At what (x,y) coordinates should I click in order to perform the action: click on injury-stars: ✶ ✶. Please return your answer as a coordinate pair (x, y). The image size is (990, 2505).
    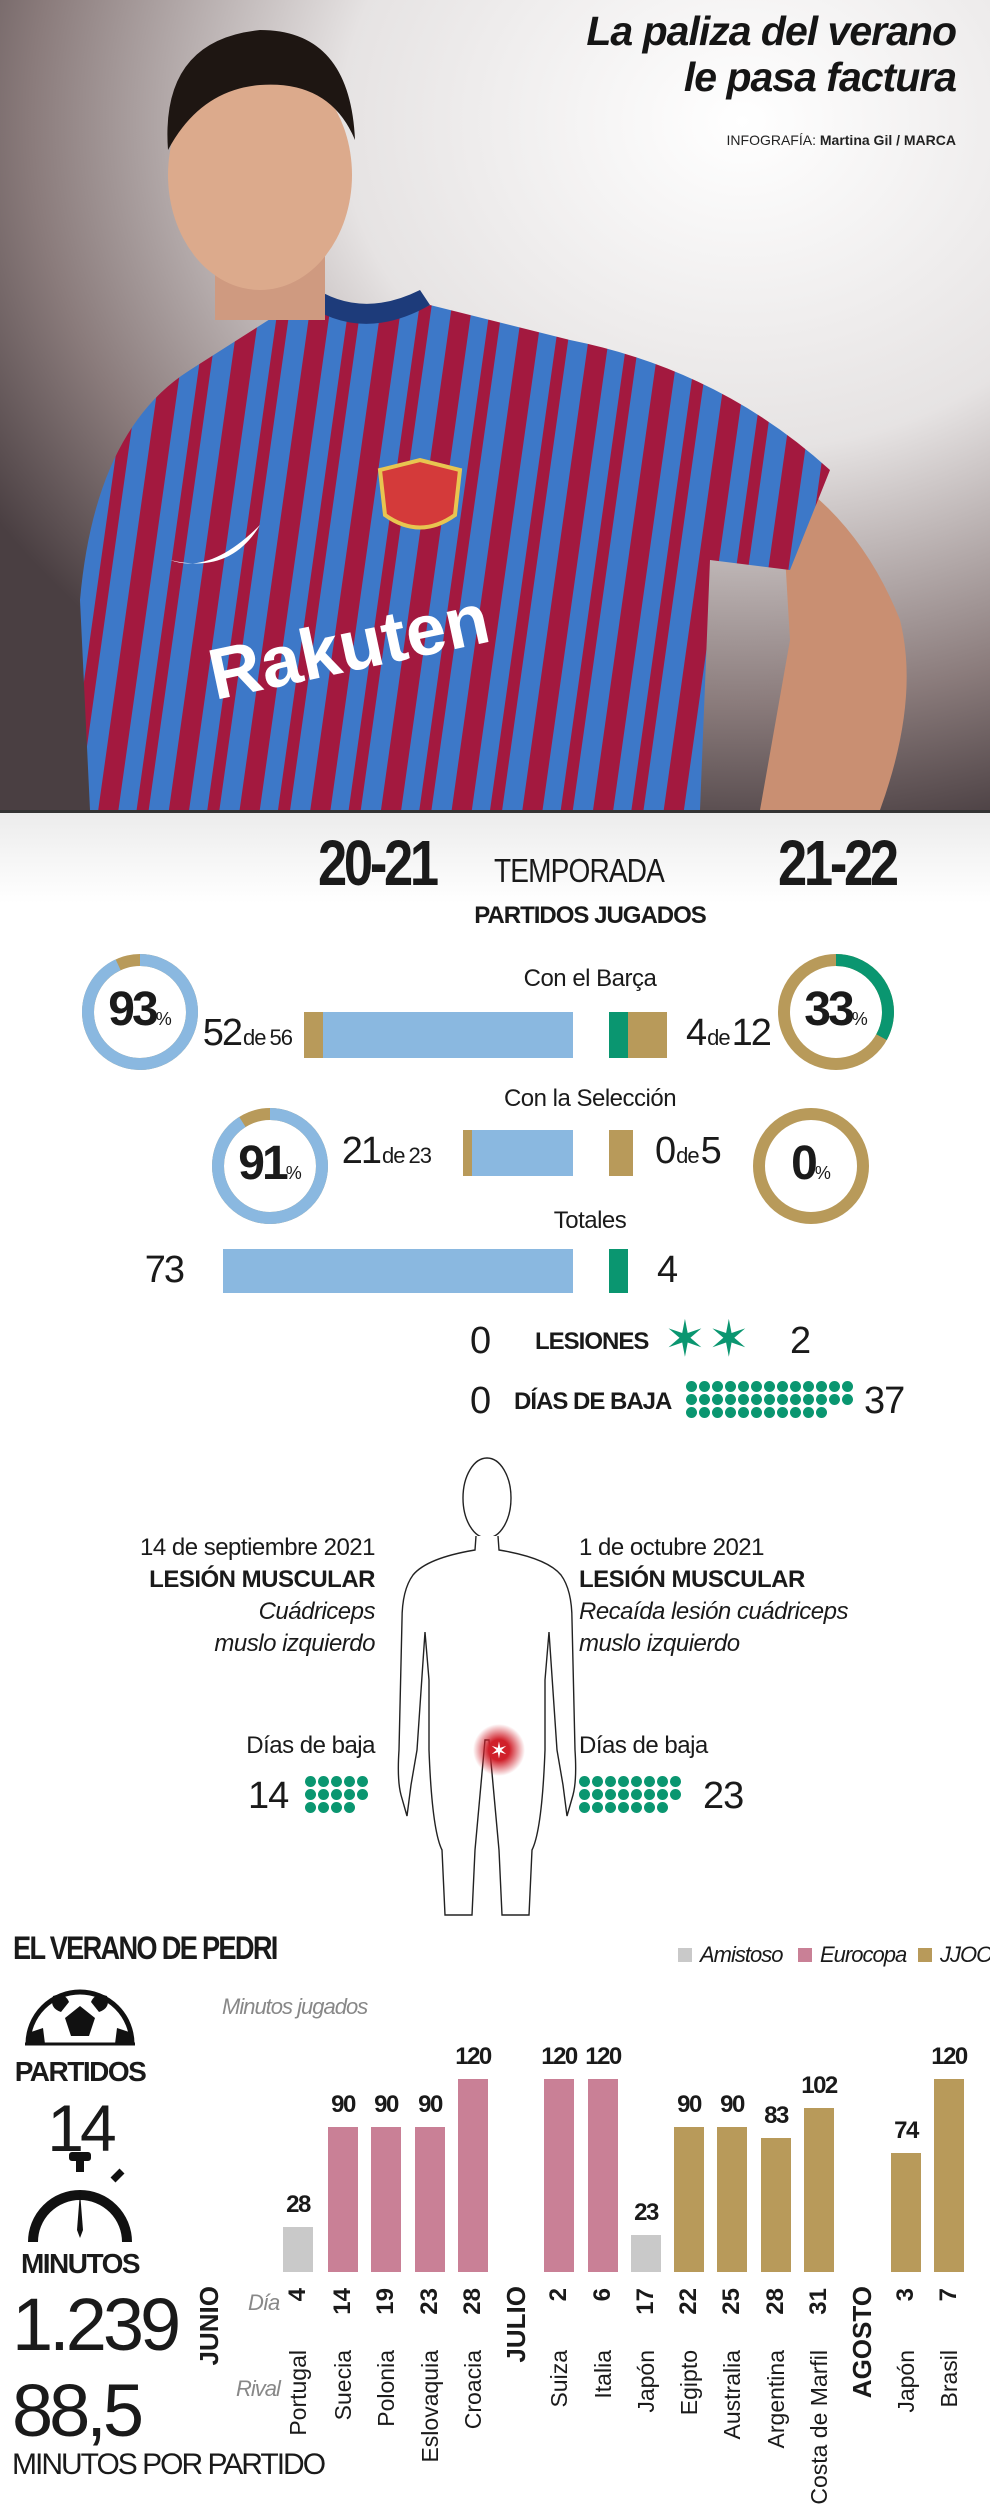
    Looking at the image, I should click on (707, 1339).